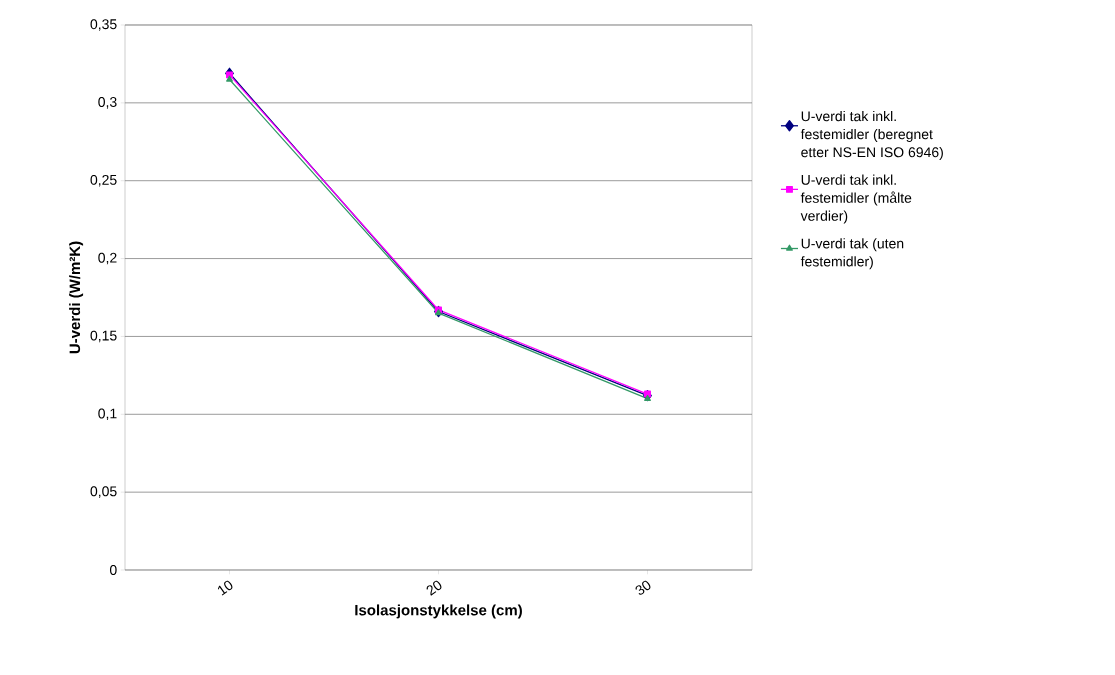 This screenshot has height=675, width=1115. What do you see at coordinates (103, 492) in the screenshot?
I see `y-tick-label: 0,05` at bounding box center [103, 492].